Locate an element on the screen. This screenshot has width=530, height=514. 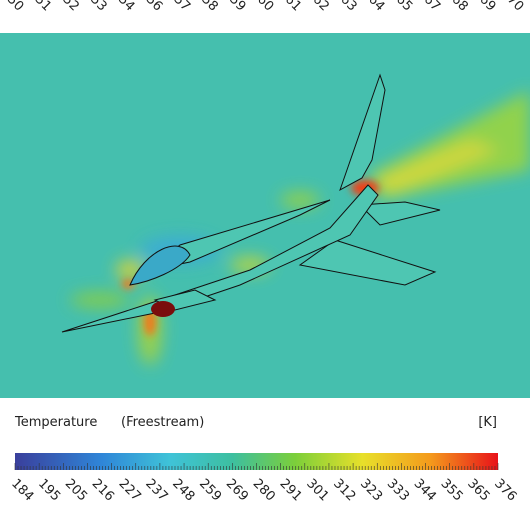
colorbar-label: 301 is located at coordinates (317, 490).